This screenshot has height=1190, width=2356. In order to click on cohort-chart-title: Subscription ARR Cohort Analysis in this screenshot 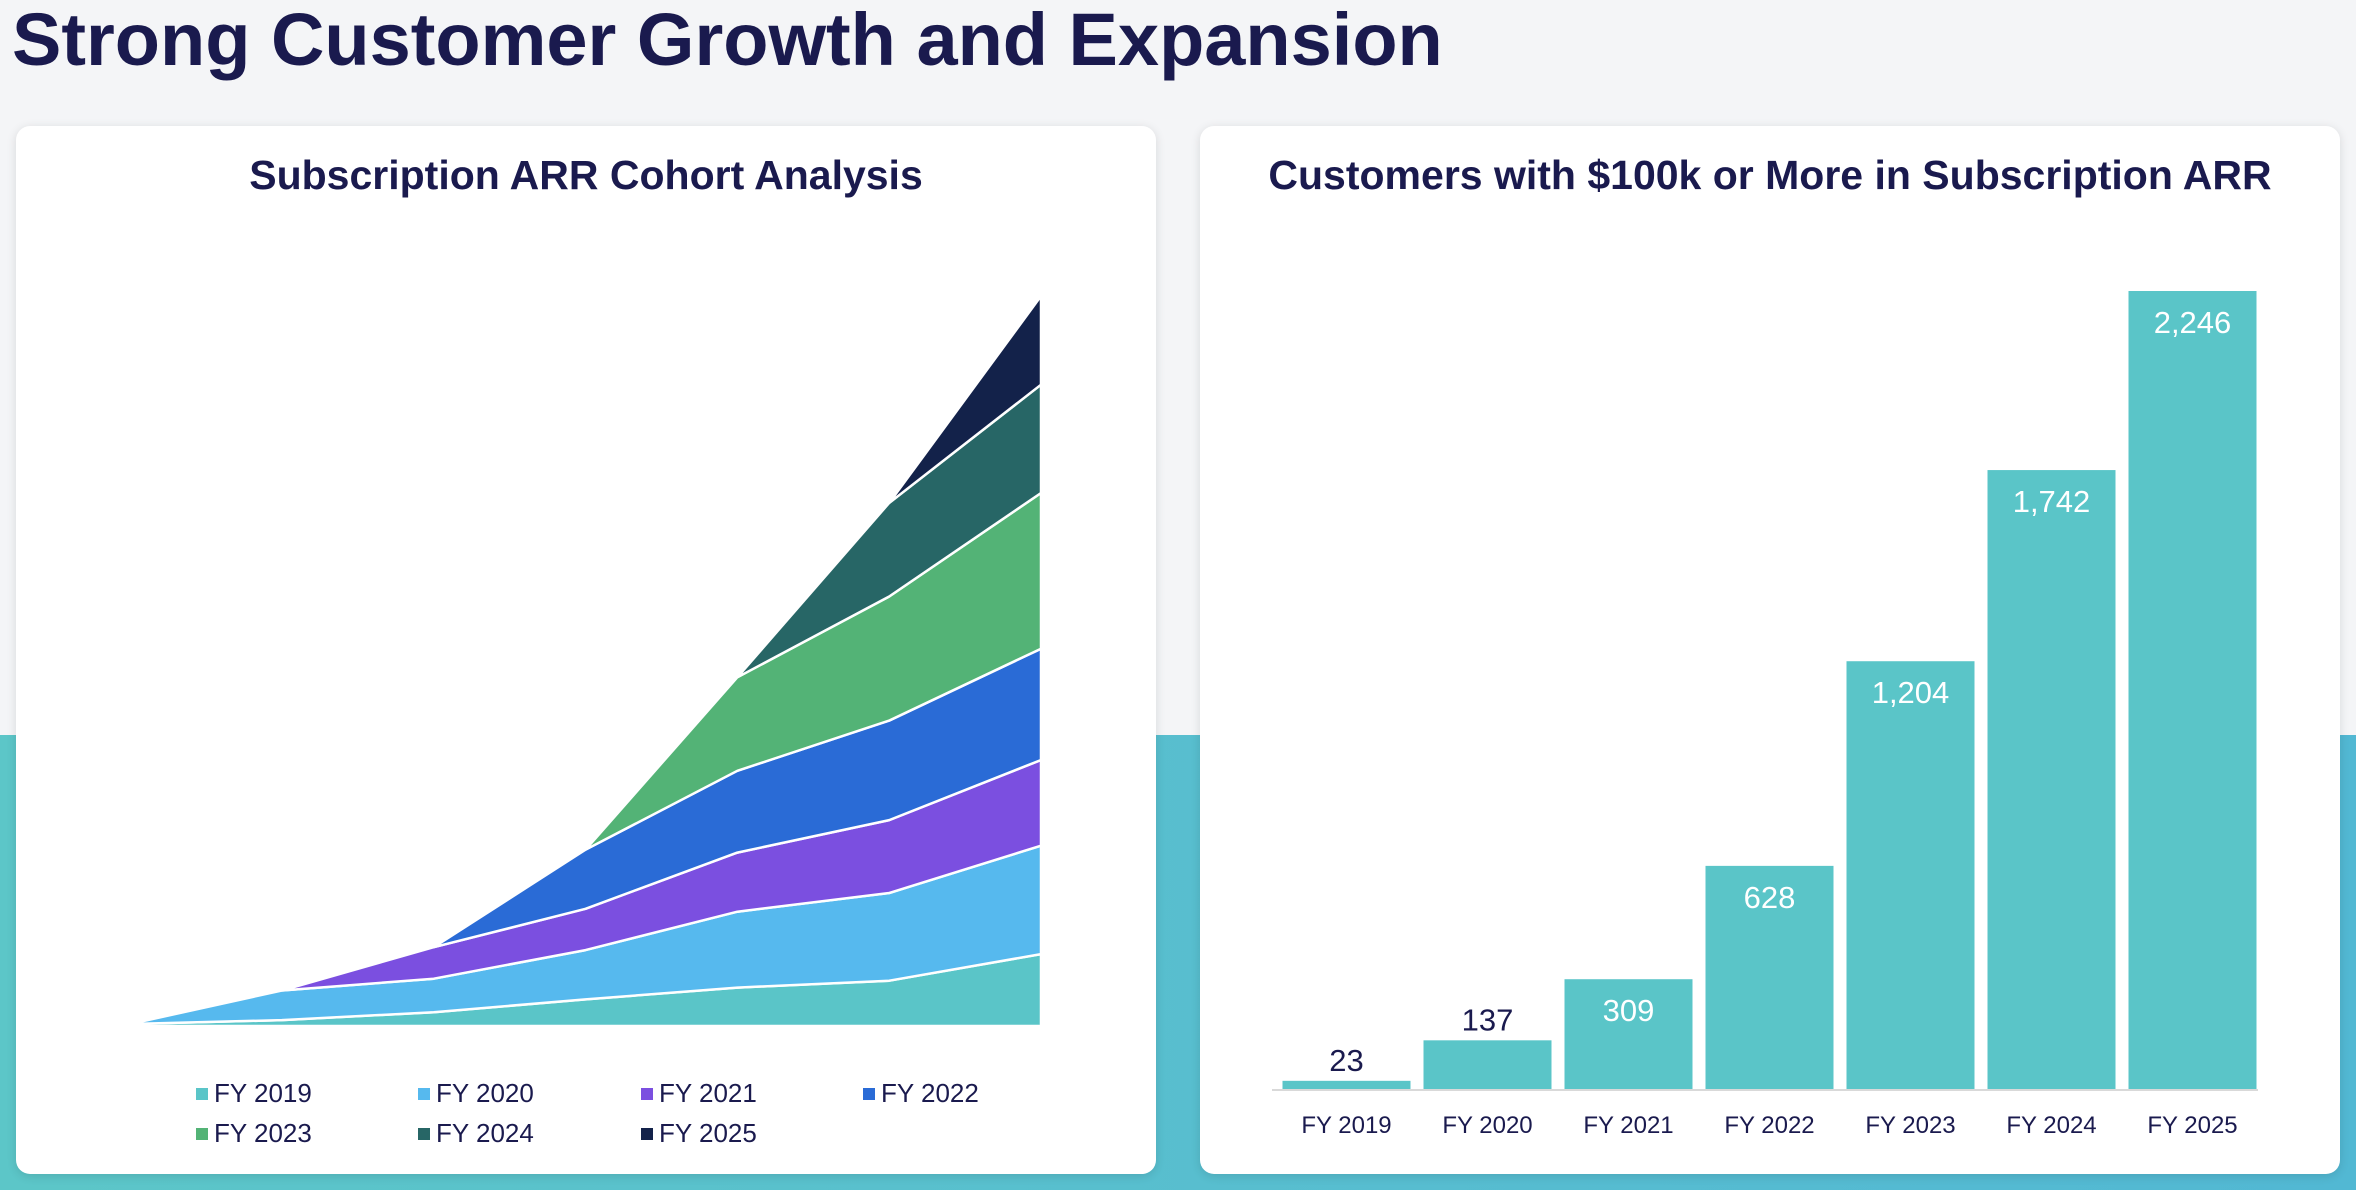, I will do `click(586, 175)`.